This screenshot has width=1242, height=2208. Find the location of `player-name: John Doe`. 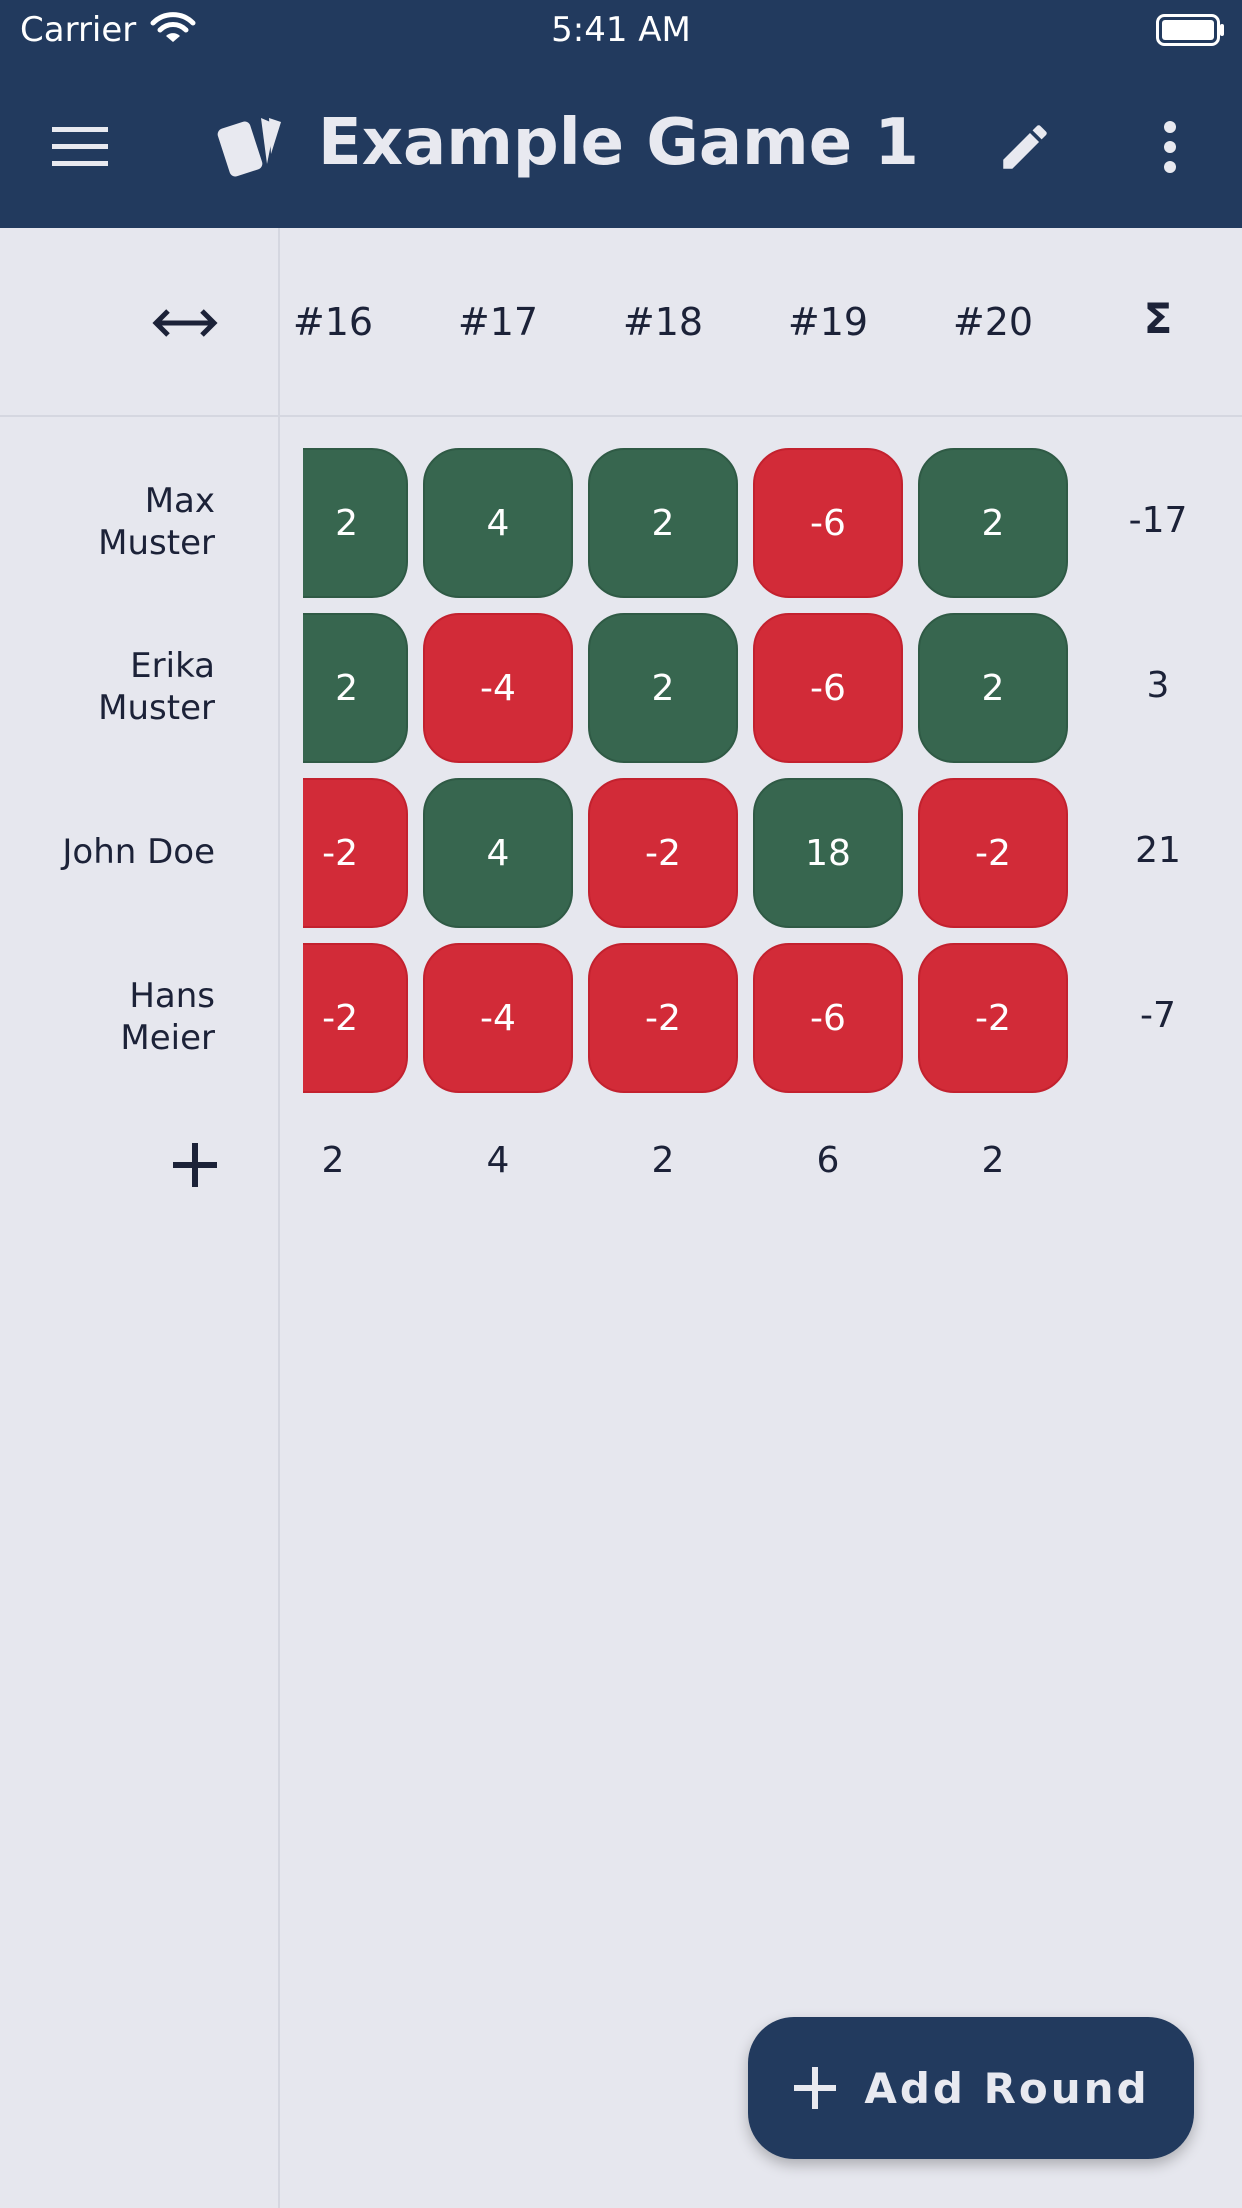

player-name: John Doe is located at coordinates (138, 852).